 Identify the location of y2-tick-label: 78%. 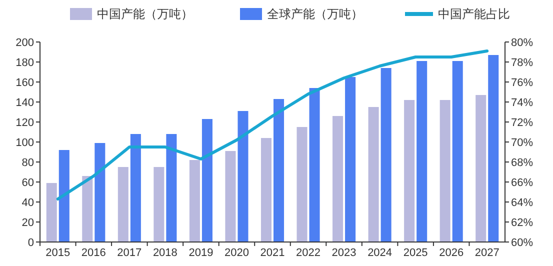
(522, 62).